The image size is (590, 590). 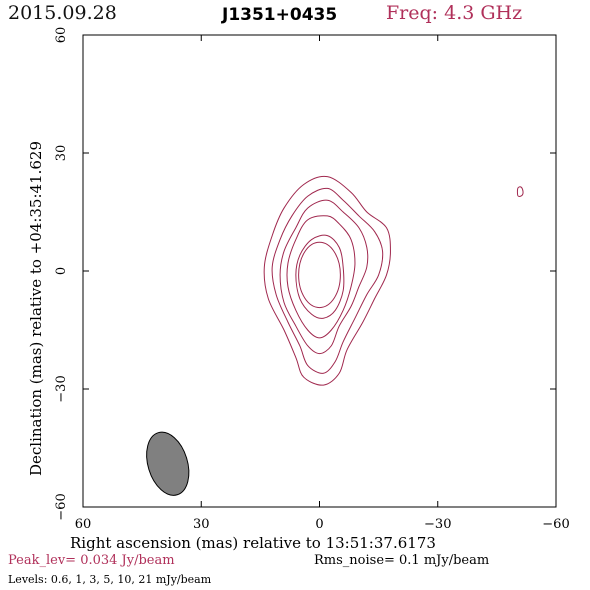 What do you see at coordinates (61, 506) in the screenshot?
I see `y-tick-label: −60` at bounding box center [61, 506].